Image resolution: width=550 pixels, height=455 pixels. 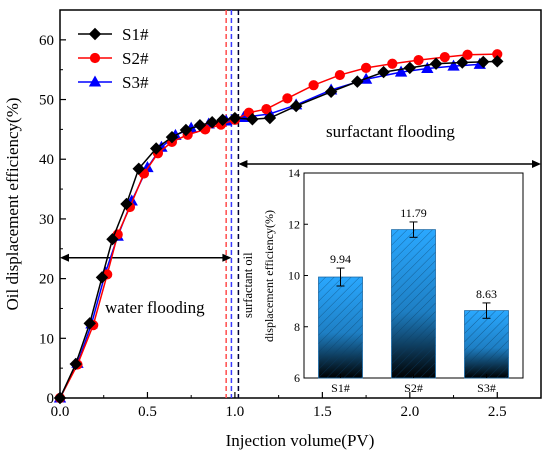 I want to click on legend-label: S1#, so click(x=135, y=34).